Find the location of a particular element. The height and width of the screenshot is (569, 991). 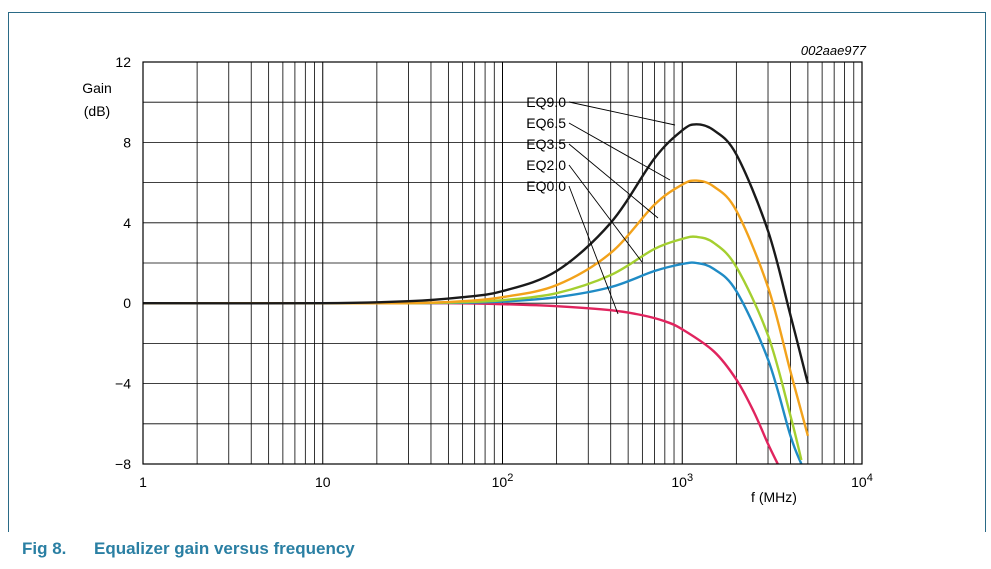

figure-number: Fig 8. is located at coordinates (44, 548).